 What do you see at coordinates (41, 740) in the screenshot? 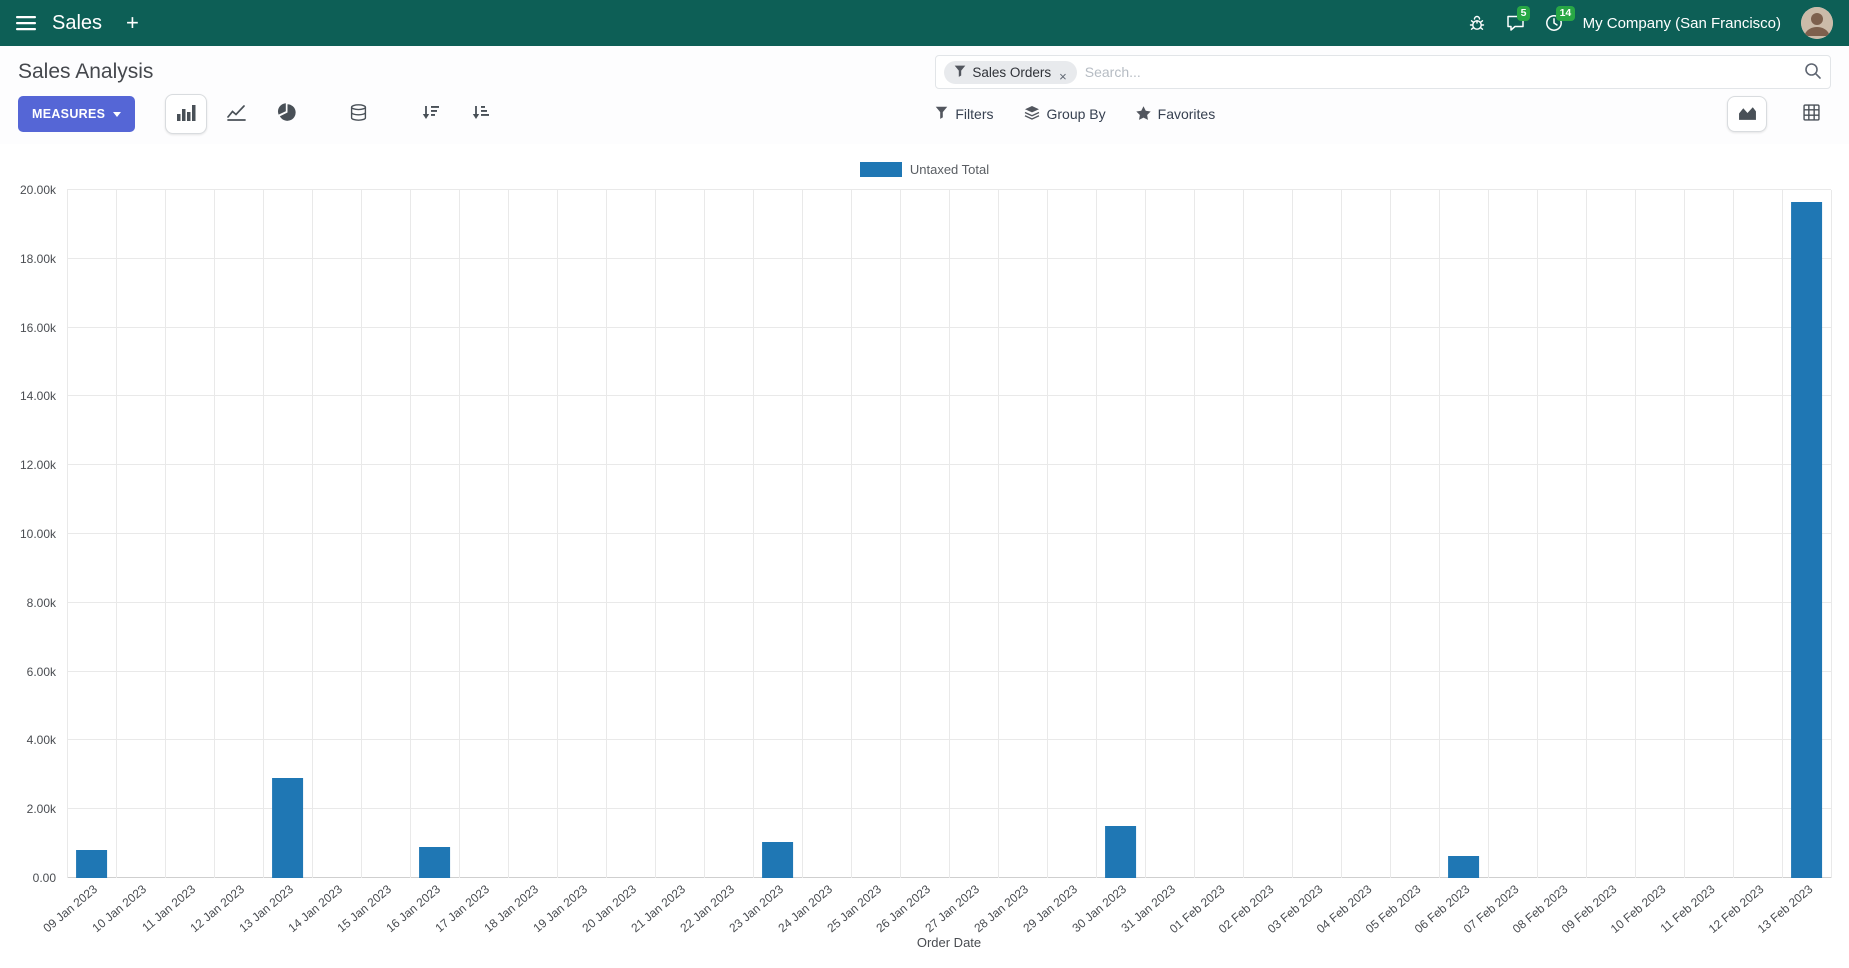
I see `y-tick-label: 4.00k` at bounding box center [41, 740].